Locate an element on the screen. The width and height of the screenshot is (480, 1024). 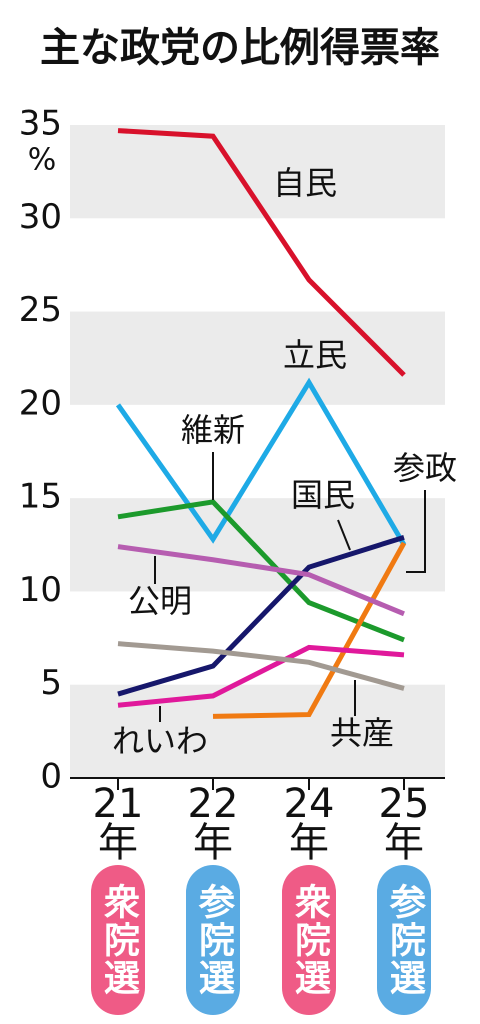
y-tick-label: 0 is located at coordinates (51, 777).